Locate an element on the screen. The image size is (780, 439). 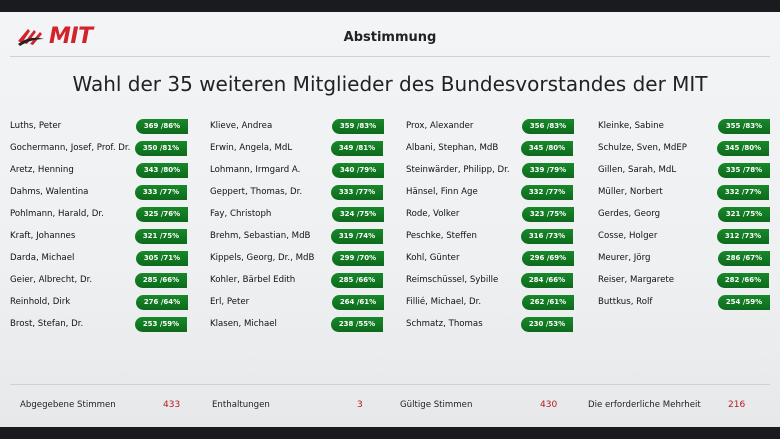
candidate-name: Geier, Albrecht, Dr. is located at coordinates (51, 280).